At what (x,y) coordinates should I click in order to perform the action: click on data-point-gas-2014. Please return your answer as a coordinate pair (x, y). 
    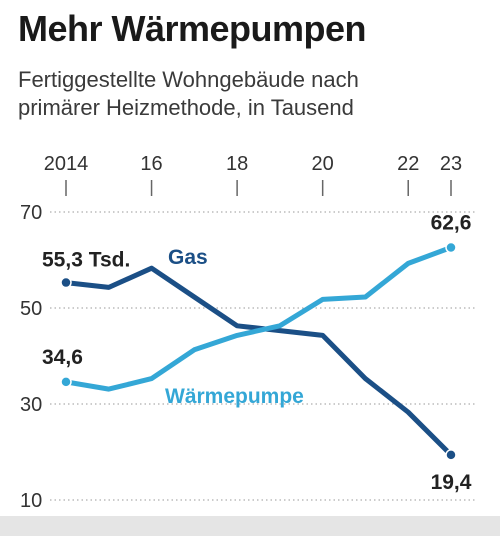
    Looking at the image, I should click on (66, 282).